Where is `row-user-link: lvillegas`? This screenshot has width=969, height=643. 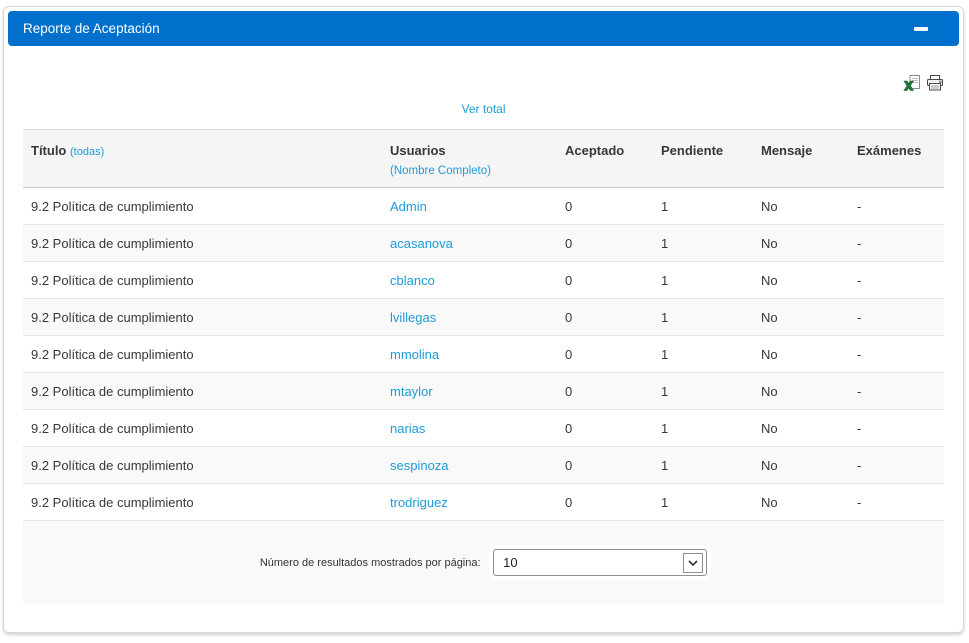 row-user-link: lvillegas is located at coordinates (413, 317).